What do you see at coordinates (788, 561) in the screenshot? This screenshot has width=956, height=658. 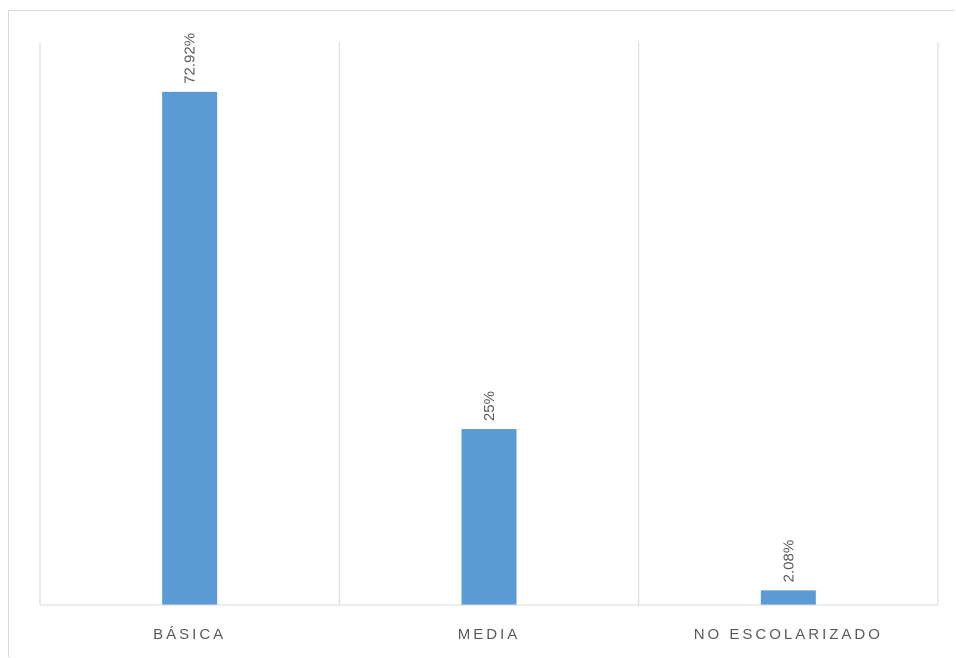 I see `data-label-3: 2.08%` at bounding box center [788, 561].